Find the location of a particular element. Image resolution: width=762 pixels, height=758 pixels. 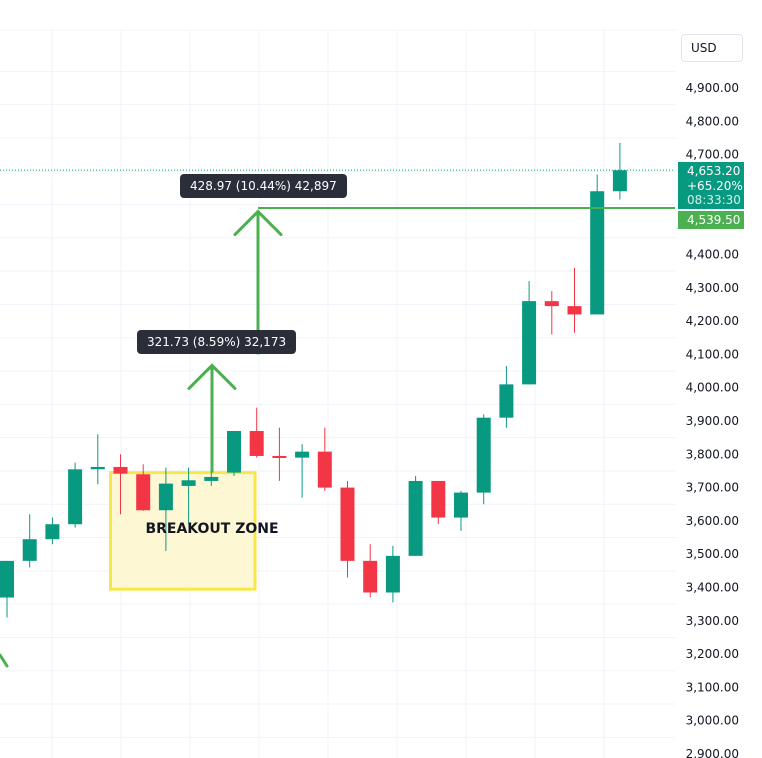

price-tick-label: 3,800.00 is located at coordinates (712, 454).